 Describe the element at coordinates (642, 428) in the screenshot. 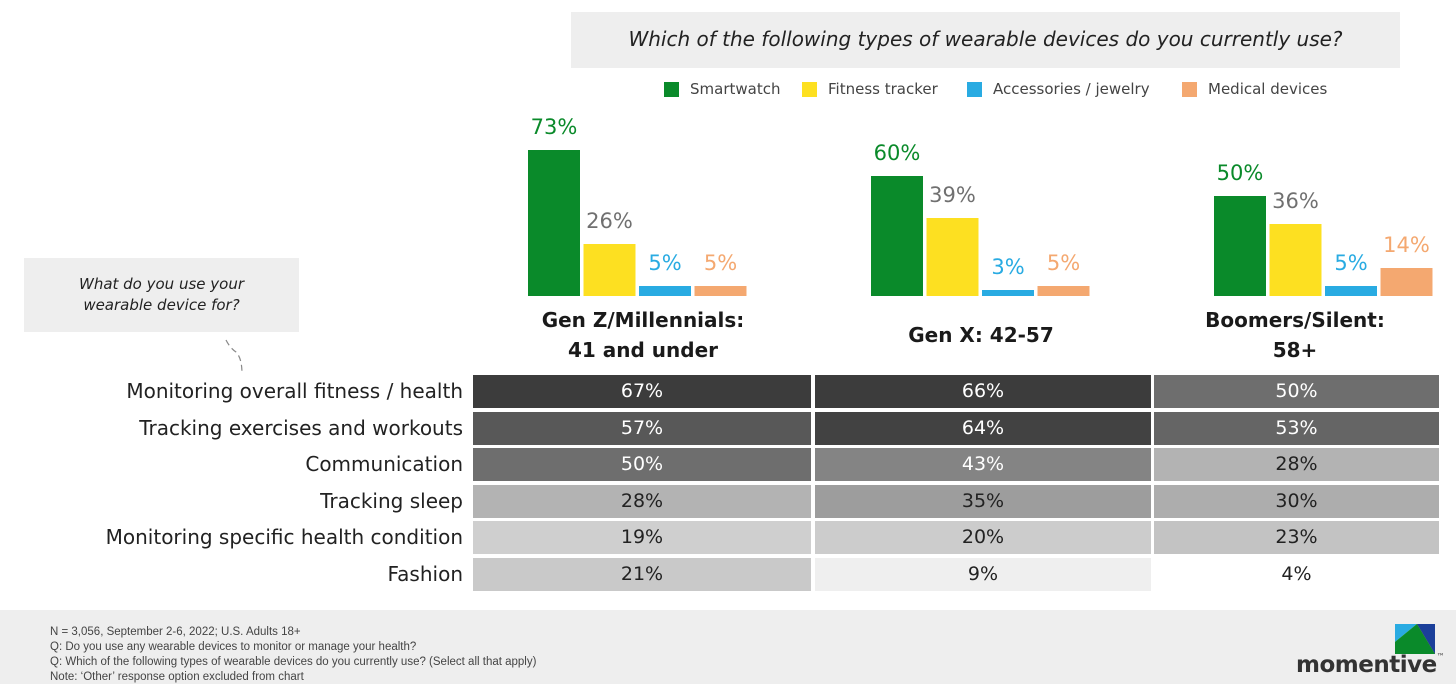

I see `heatmap-cell: 57%` at that location.